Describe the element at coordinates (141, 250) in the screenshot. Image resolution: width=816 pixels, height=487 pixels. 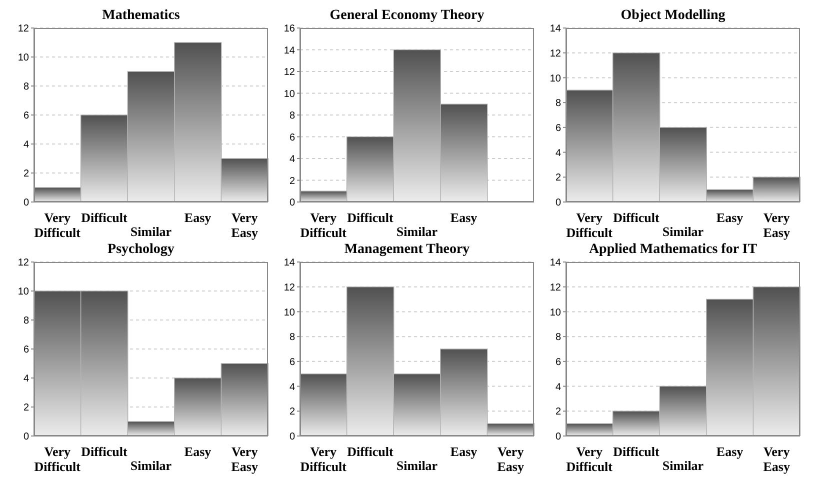
I see `chart-title: Psychology` at that location.